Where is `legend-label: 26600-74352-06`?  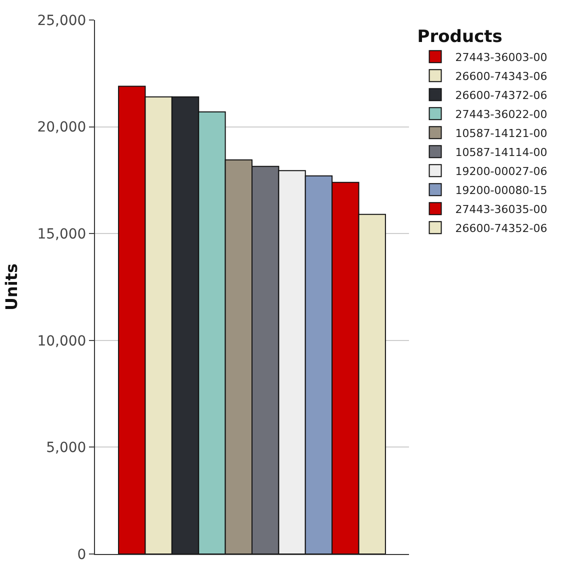
legend-label: 26600-74352-06 is located at coordinates (501, 228).